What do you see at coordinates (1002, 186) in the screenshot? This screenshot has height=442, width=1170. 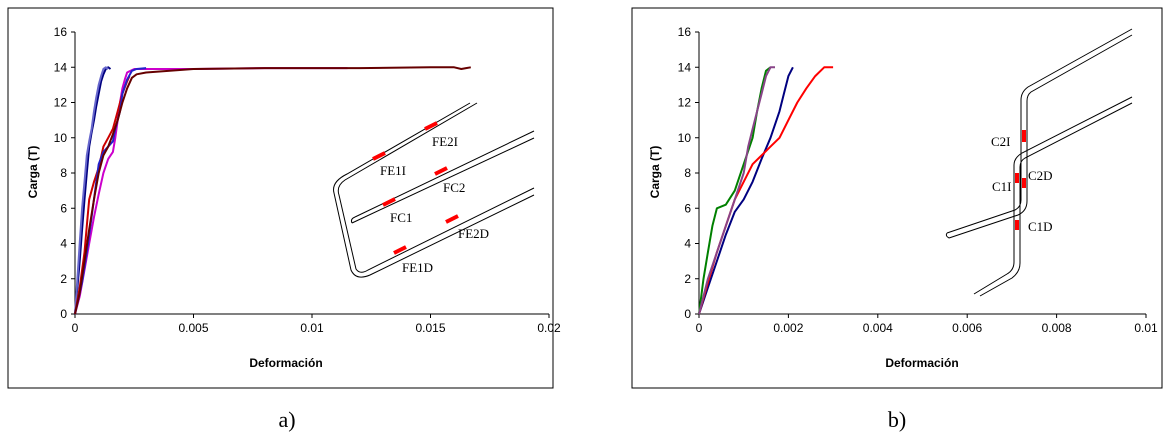 I see `gauge-label-c1i: C1I` at bounding box center [1002, 186].